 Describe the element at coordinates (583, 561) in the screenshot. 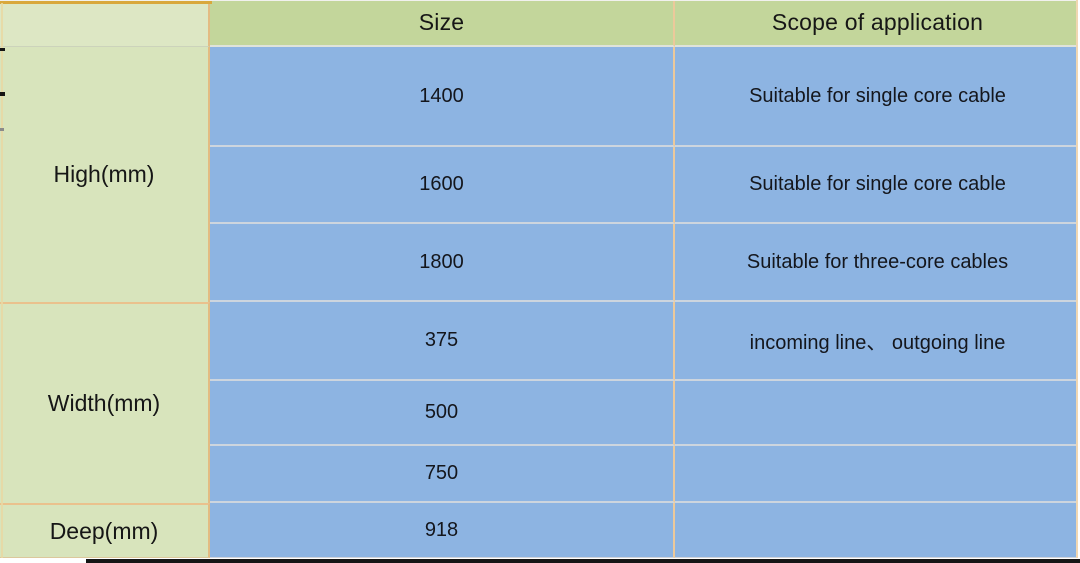

I see `bottom-window-edge` at that location.